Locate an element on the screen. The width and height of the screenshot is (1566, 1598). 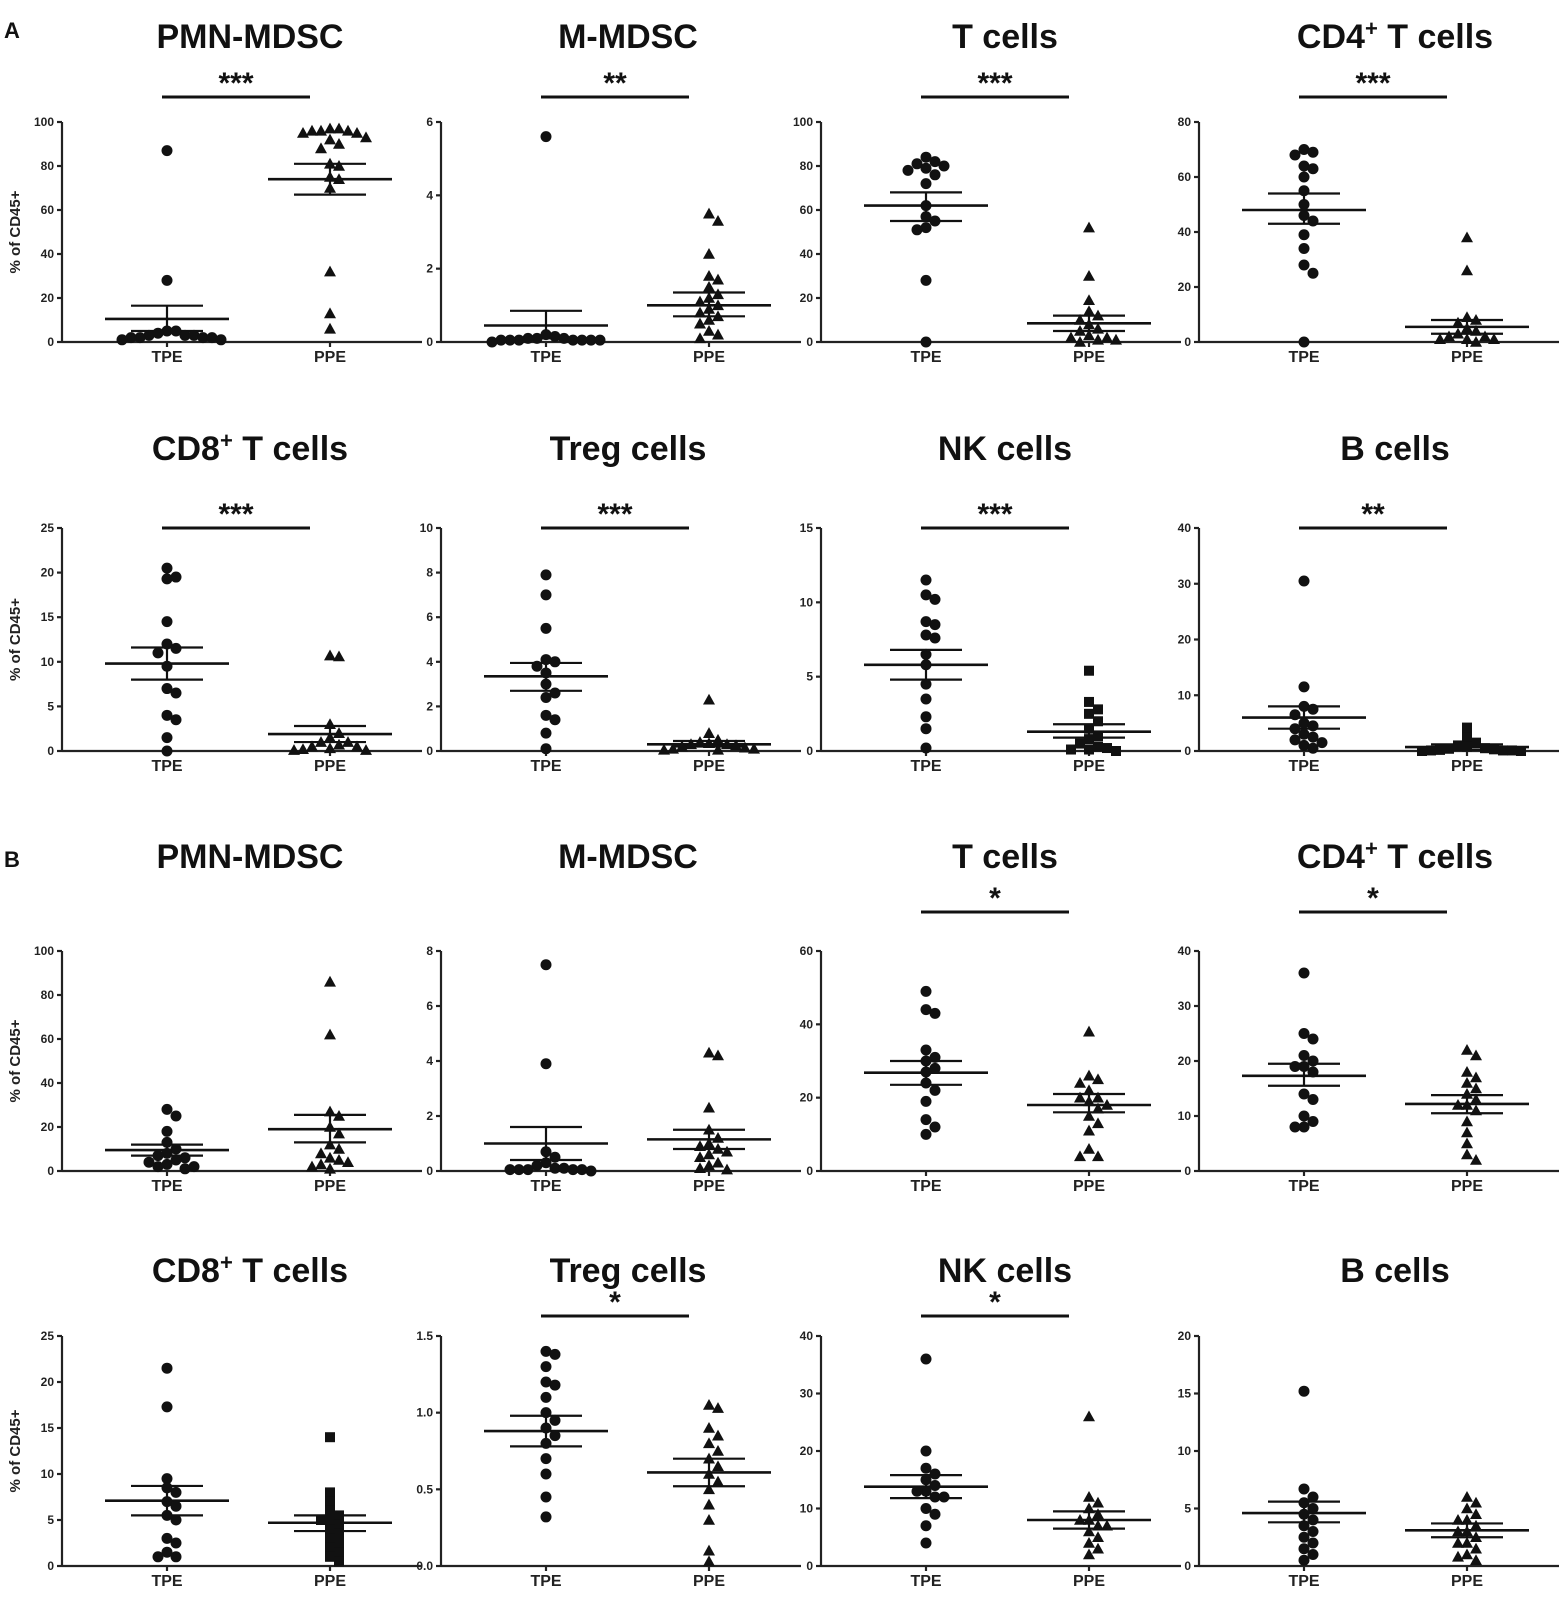
panel-title: B cells is located at coordinates (1395, 449).